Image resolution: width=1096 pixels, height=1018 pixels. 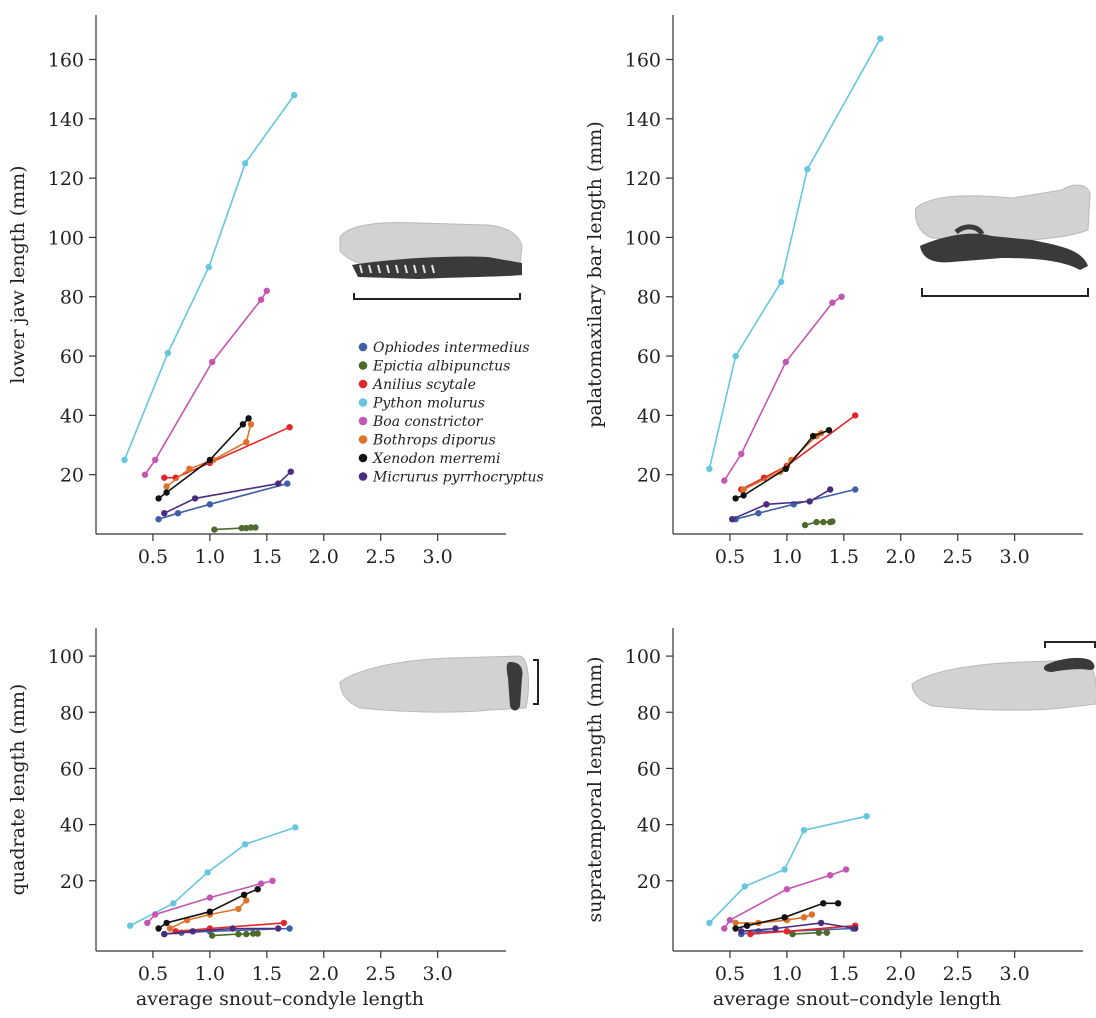 I want to click on skull-quadrate-highlight, so click(x=514, y=686).